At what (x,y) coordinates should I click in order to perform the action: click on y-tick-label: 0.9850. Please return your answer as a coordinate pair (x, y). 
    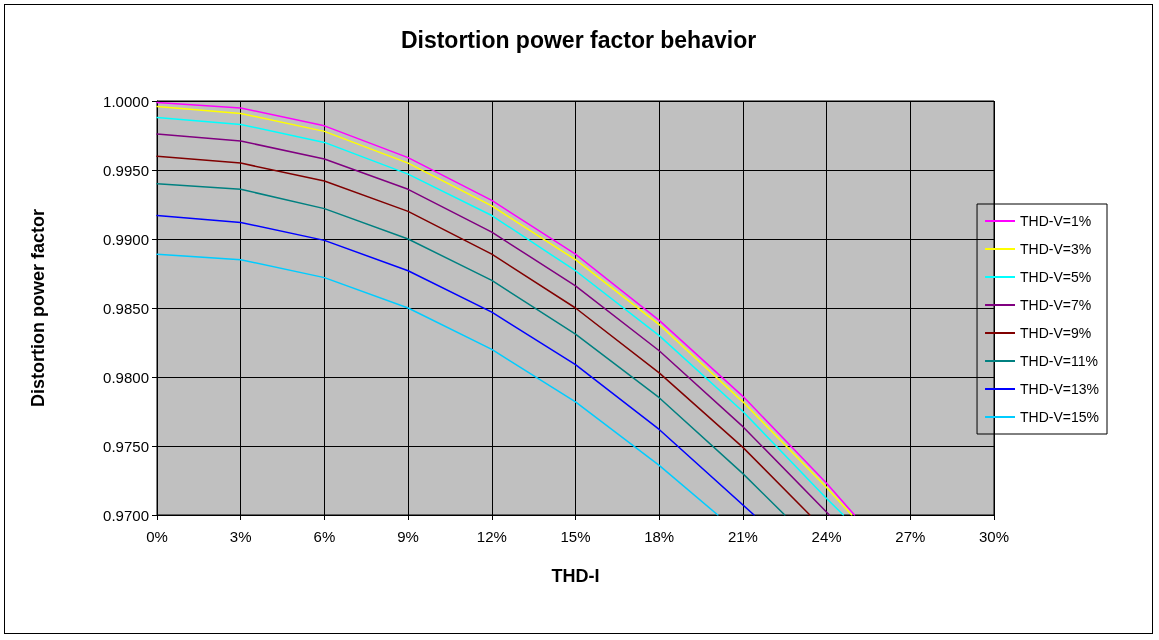
    Looking at the image, I should click on (126, 308).